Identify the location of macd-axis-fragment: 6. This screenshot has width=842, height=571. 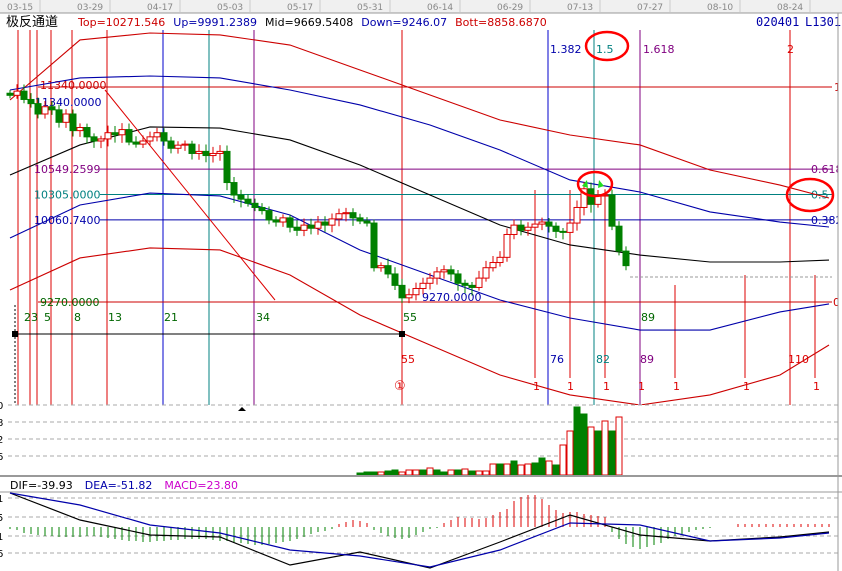
(1, 554).